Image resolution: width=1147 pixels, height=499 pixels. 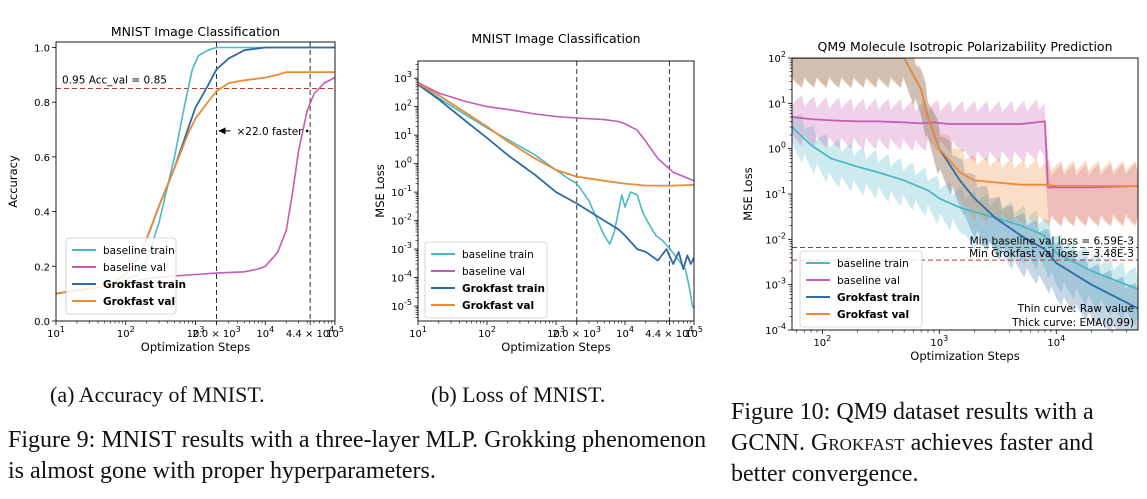 I want to click on curve-note: Thick curve: EMA(0.99), so click(x=1072, y=323).